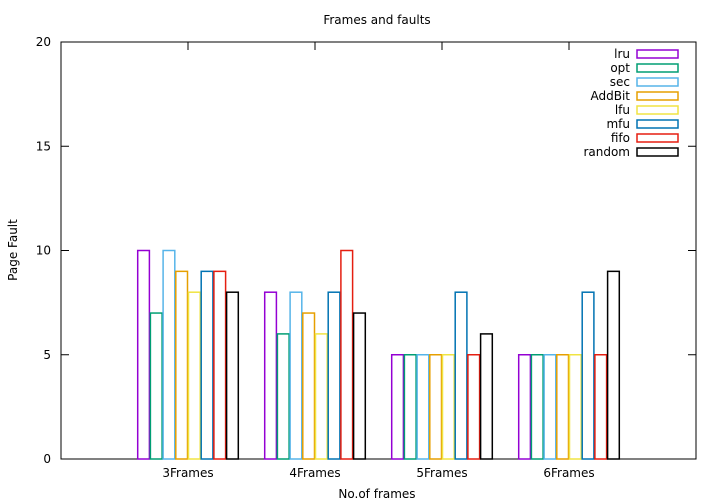  Describe the element at coordinates (376, 494) in the screenshot. I see `x-axis-label: No.of frames` at that location.